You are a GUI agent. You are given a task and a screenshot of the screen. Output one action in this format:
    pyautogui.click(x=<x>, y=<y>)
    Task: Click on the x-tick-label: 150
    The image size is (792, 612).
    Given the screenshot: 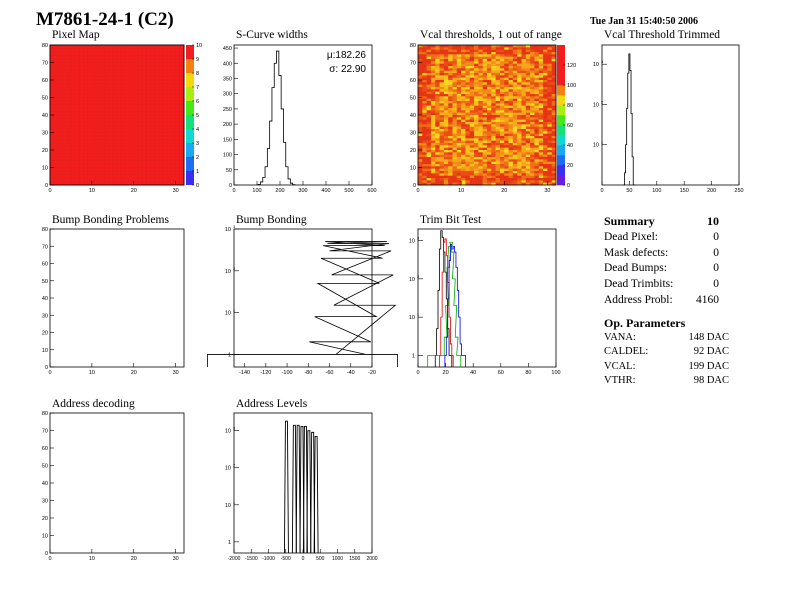 What is the action you would take?
    pyautogui.click(x=684, y=191)
    